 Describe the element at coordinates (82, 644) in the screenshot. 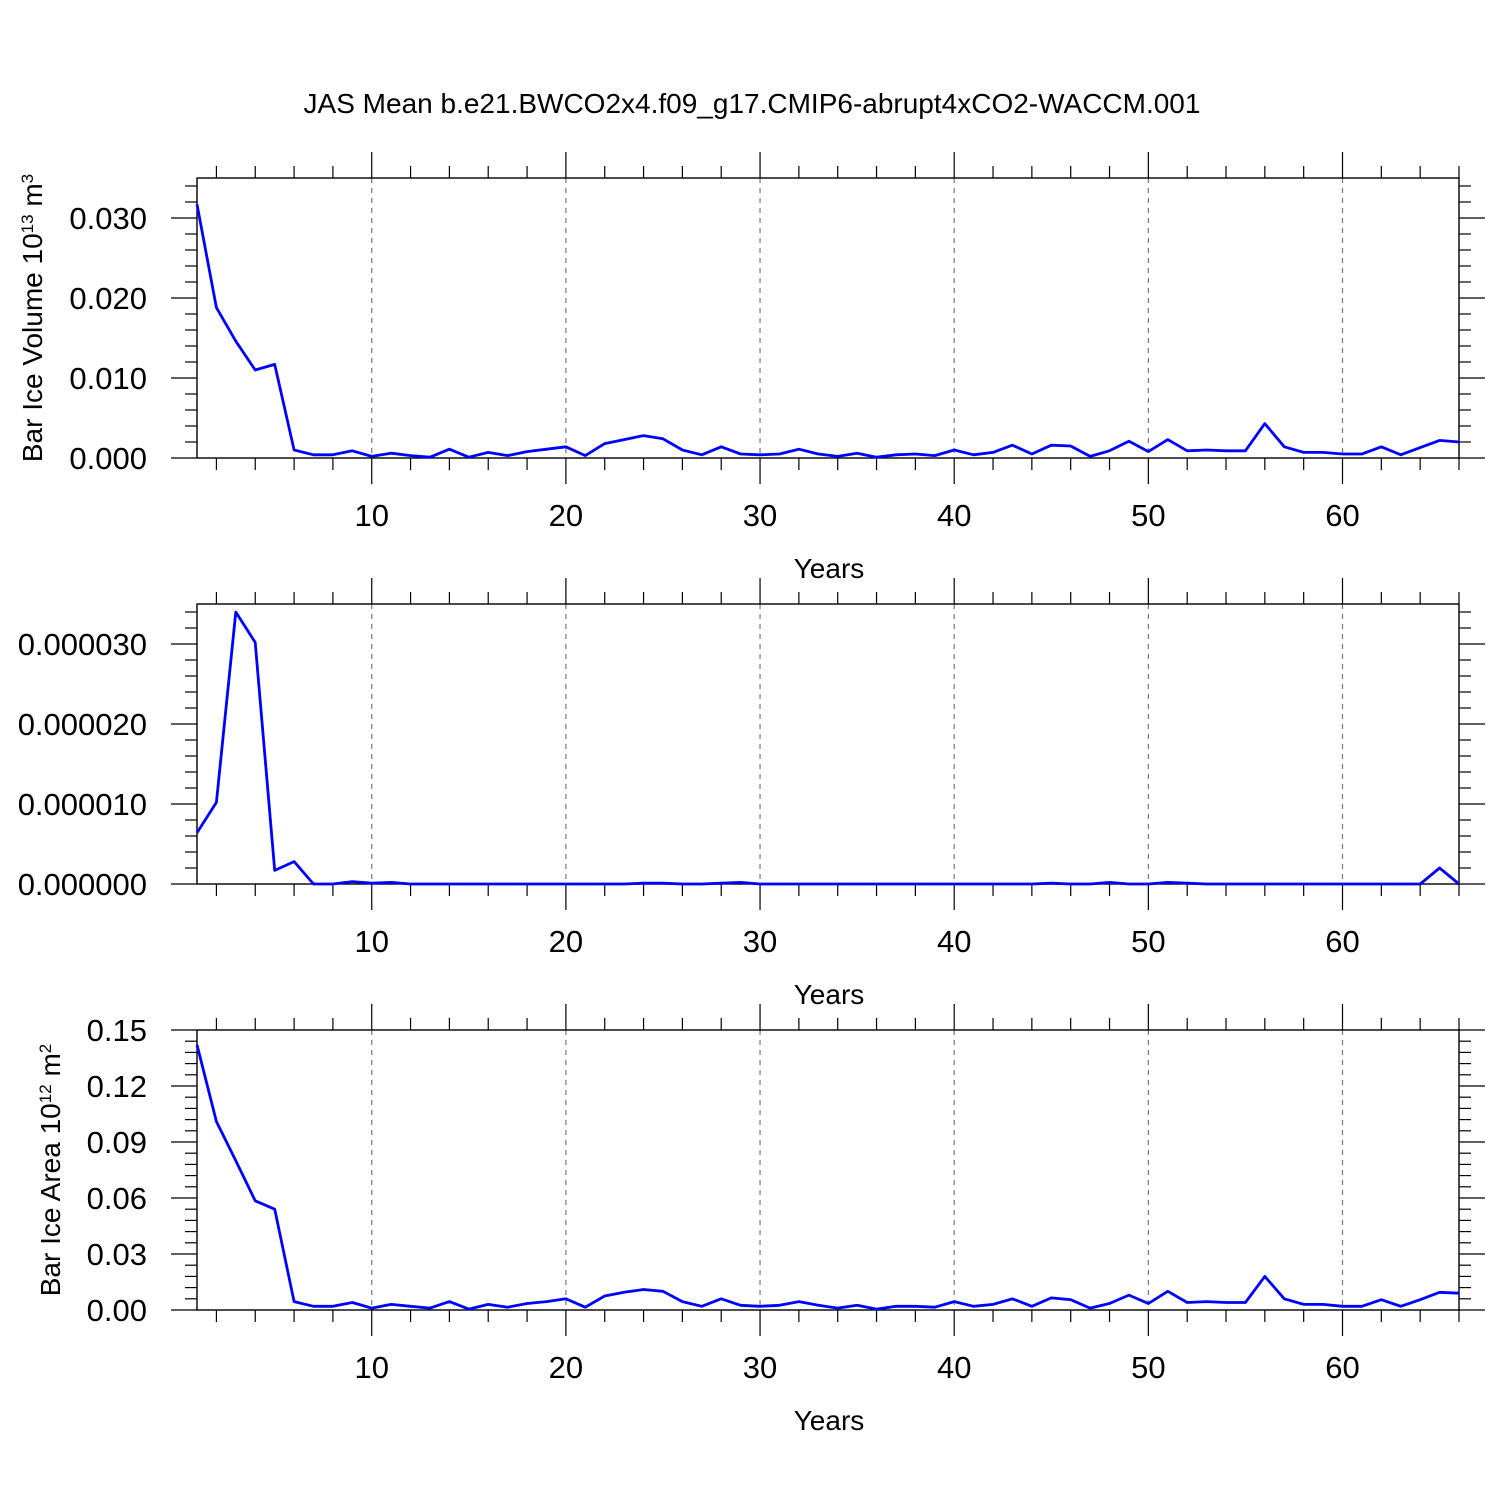

I see `y-tick-label: 0.000030` at that location.